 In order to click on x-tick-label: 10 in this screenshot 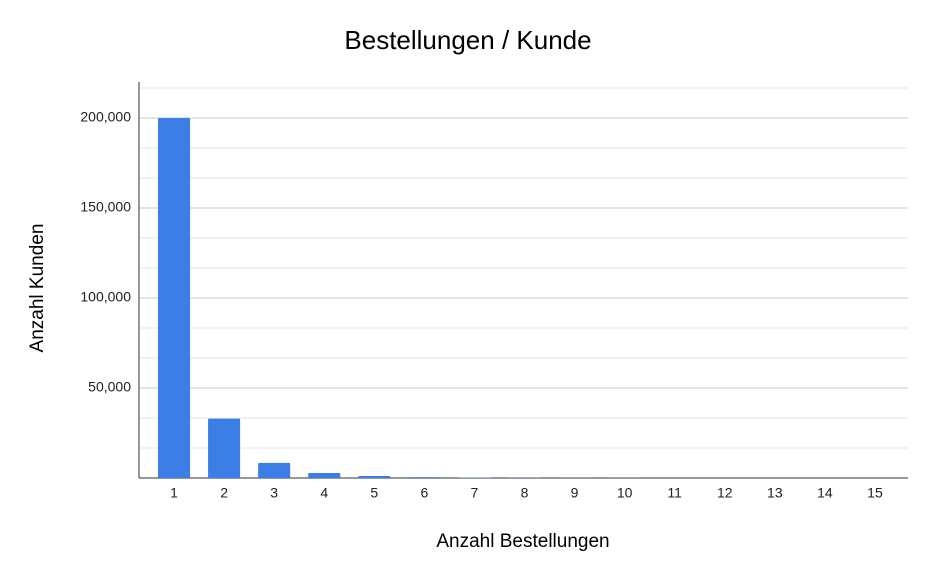, I will do `click(625, 493)`.